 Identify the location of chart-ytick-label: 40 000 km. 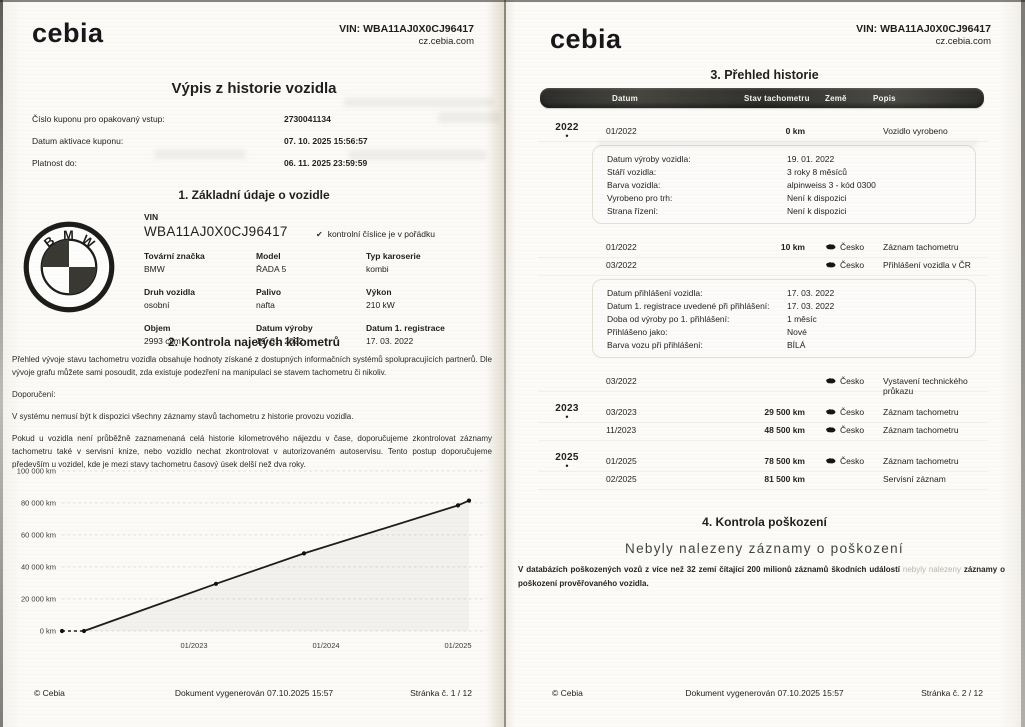
(38, 567).